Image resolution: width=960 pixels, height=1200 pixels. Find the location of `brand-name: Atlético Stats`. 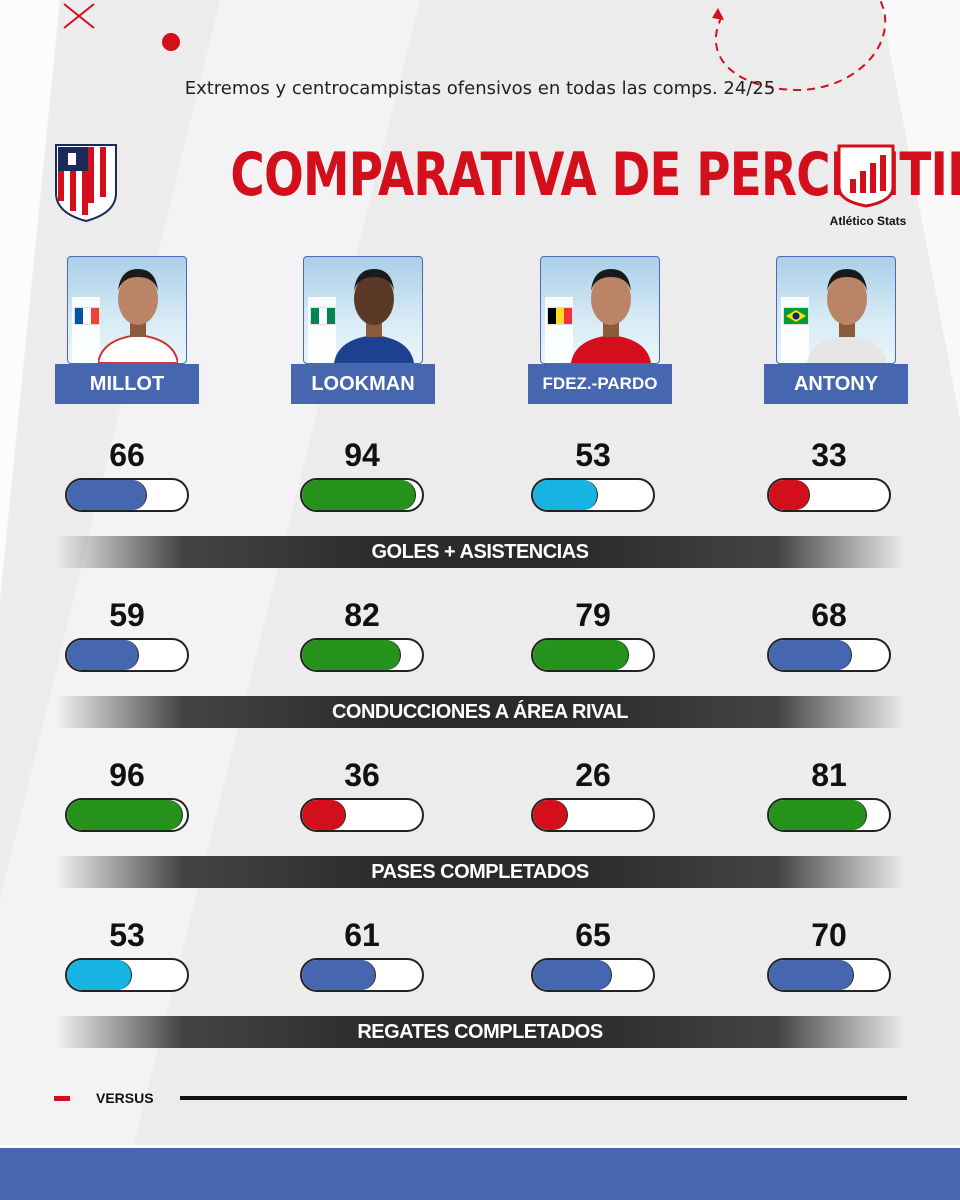

brand-name: Atlético Stats is located at coordinates (868, 221).